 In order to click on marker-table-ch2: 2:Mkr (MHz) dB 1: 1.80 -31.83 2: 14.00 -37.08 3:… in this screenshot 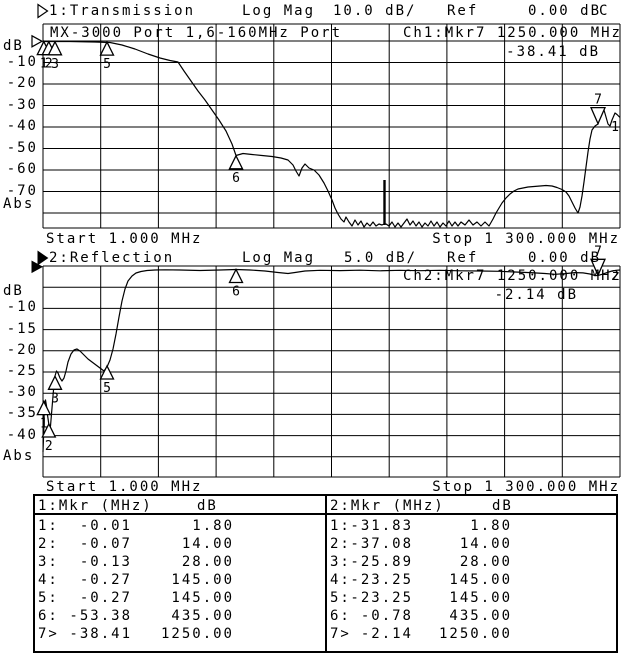, I will do `click(472, 573)`.